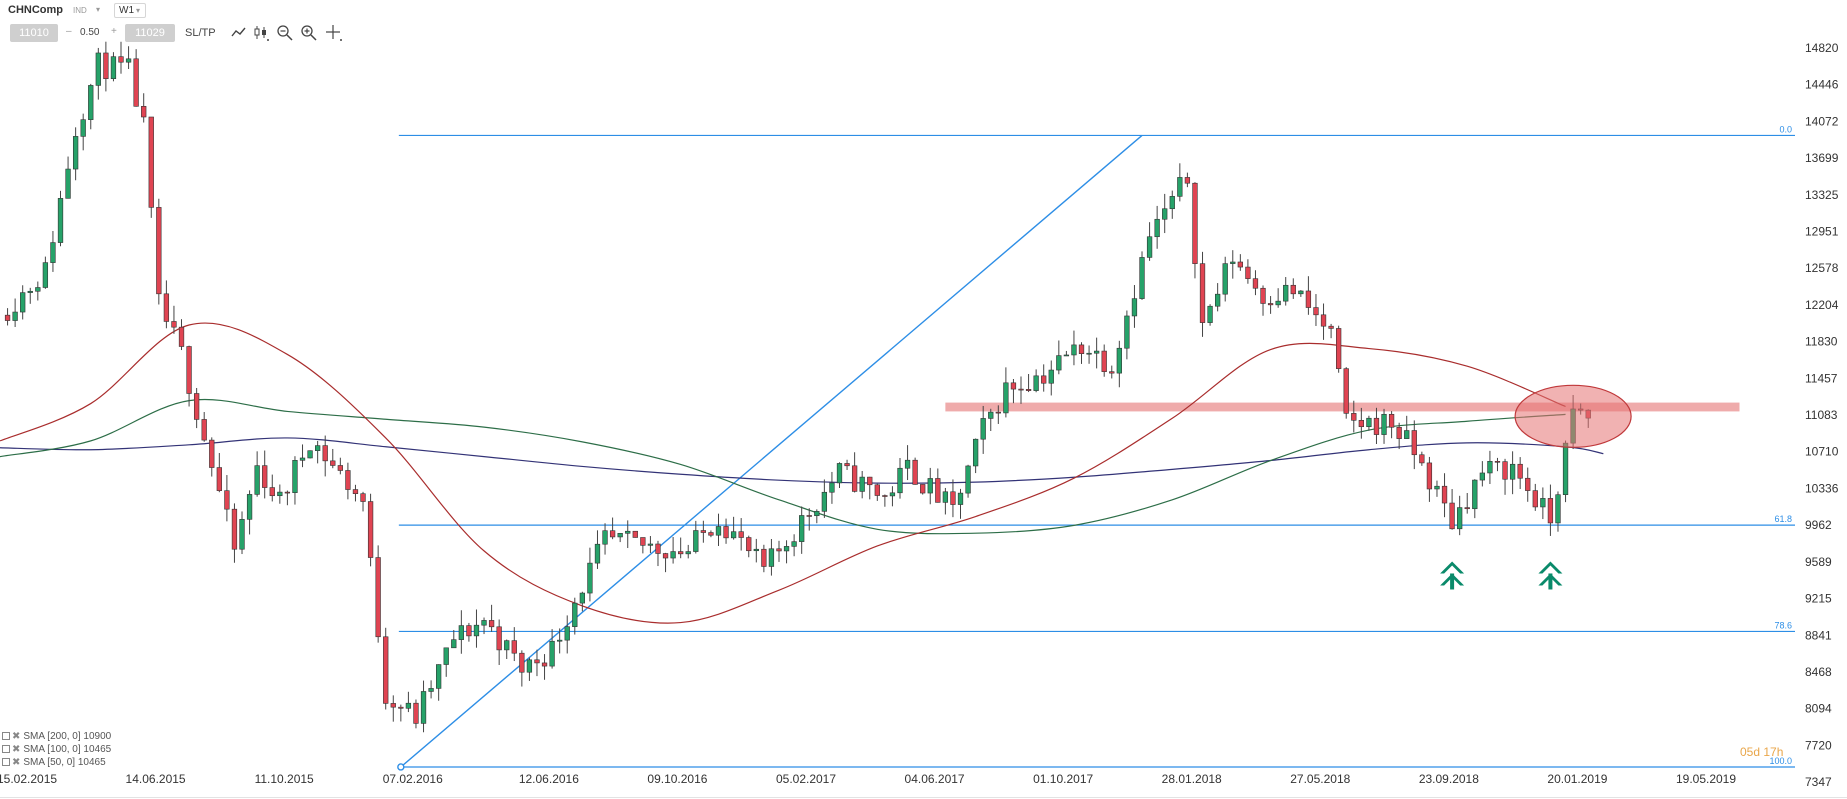  Describe the element at coordinates (1821, 415) in the screenshot. I see `y-tick-label: 11083` at that location.